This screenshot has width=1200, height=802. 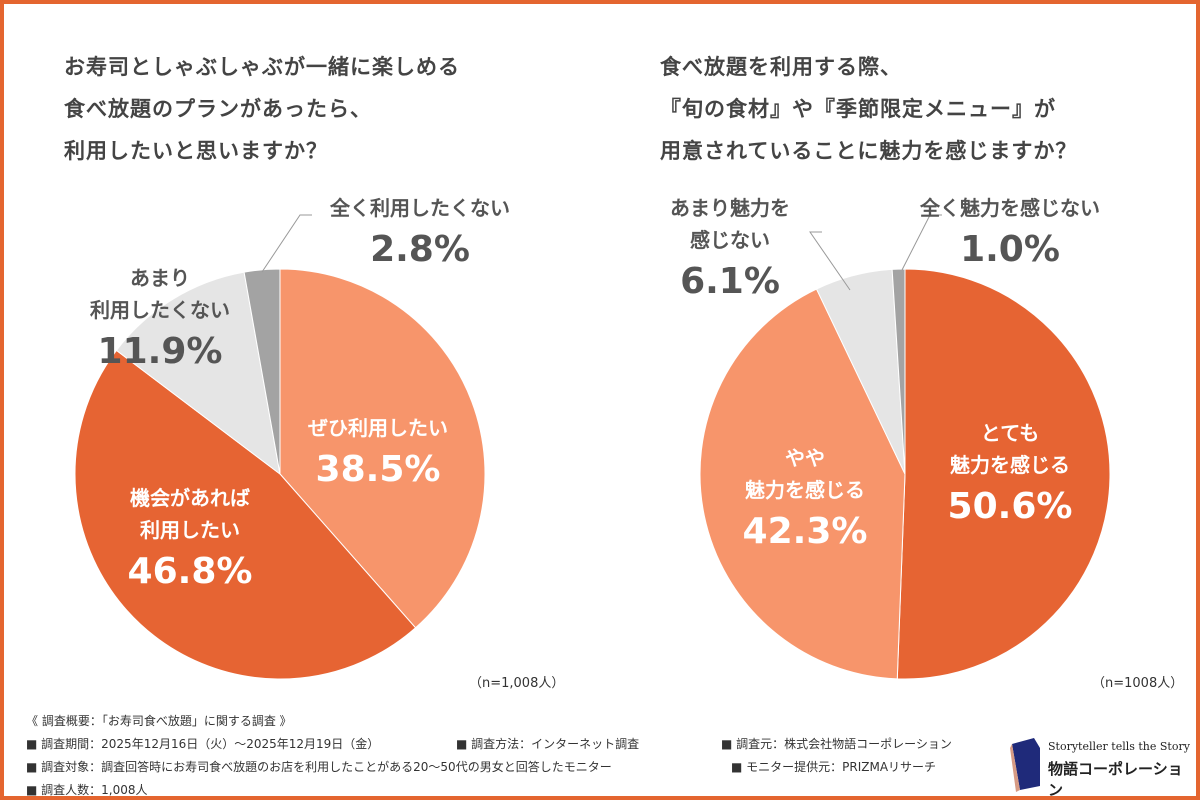 I want to click on pie1-slice-3-label: 全く魅力を感じない, so click(x=1009, y=208).